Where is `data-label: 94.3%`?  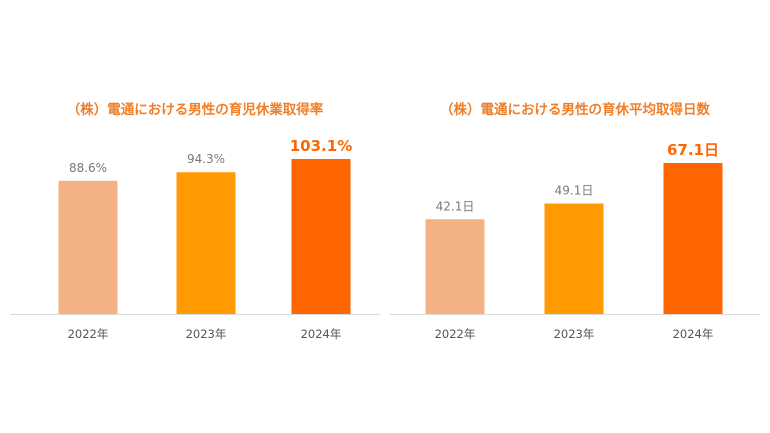 data-label: 94.3% is located at coordinates (206, 159).